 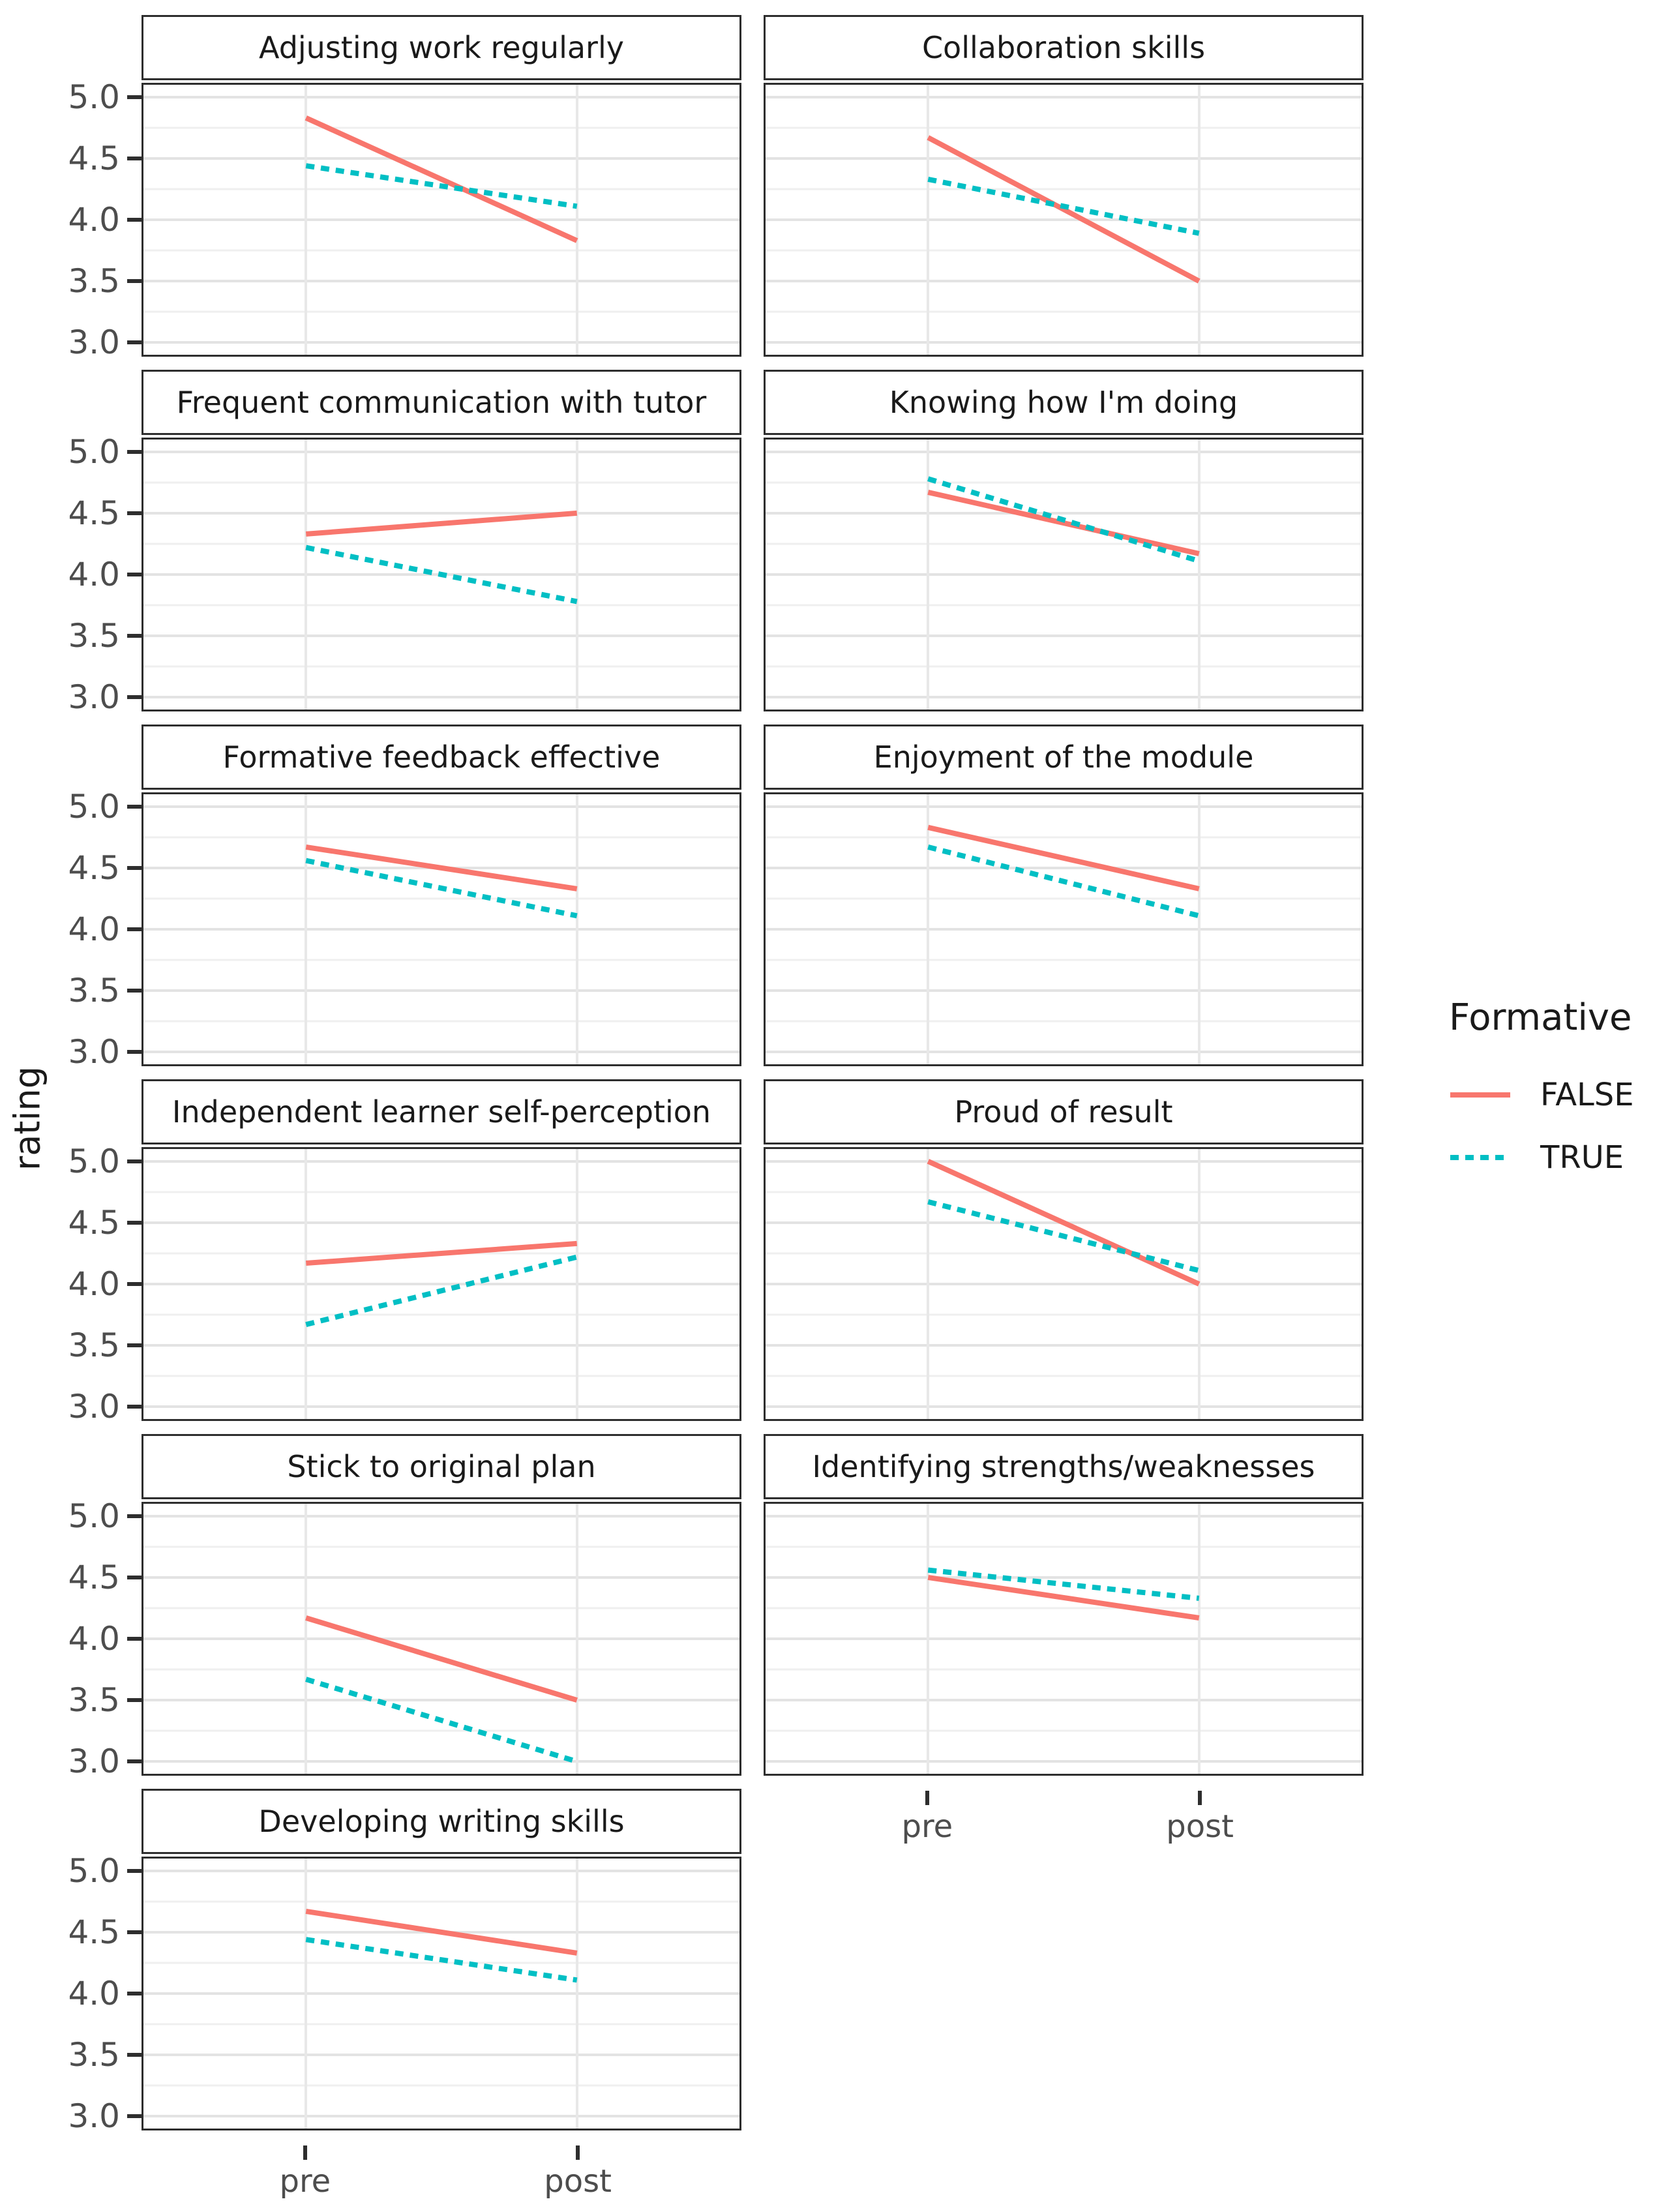 What do you see at coordinates (27, 1118) in the screenshot?
I see `y-axis-title: rating` at bounding box center [27, 1118].